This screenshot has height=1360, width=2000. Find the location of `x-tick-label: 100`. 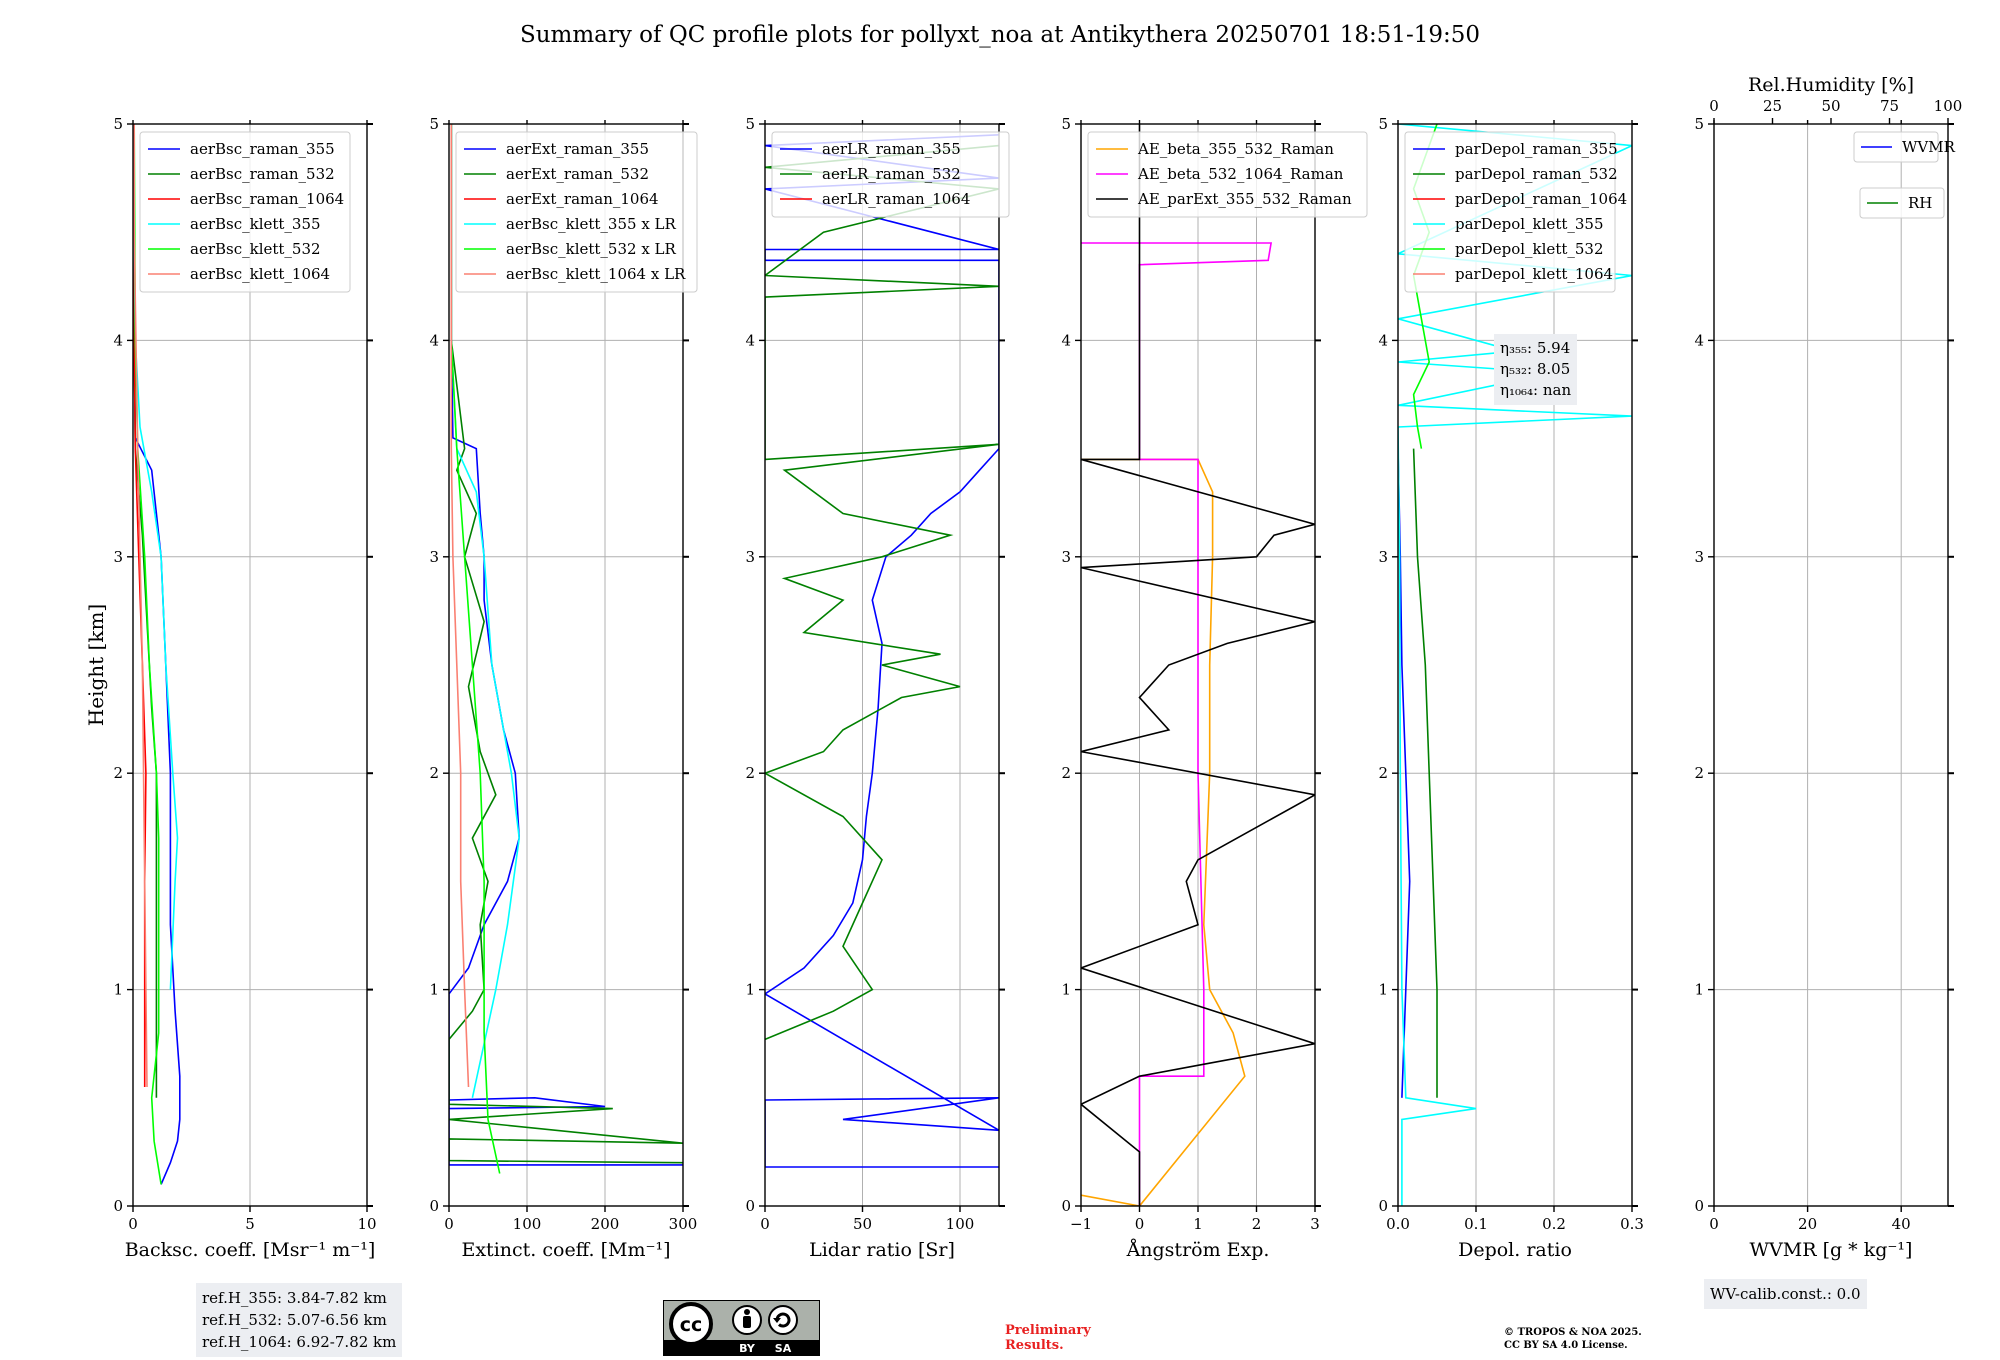

x-tick-label: 100 is located at coordinates (960, 1224).